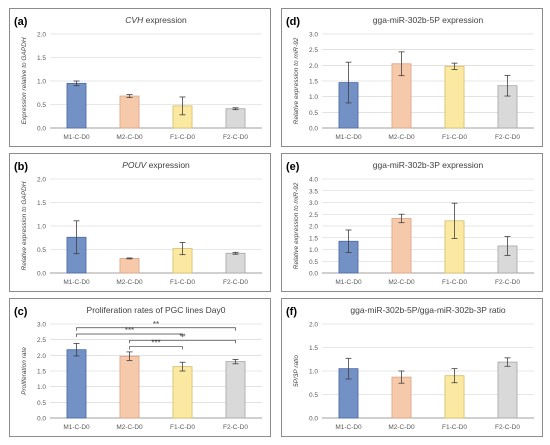 The width and height of the screenshot is (550, 445). I want to click on panel-label-c: (c), so click(21, 312).